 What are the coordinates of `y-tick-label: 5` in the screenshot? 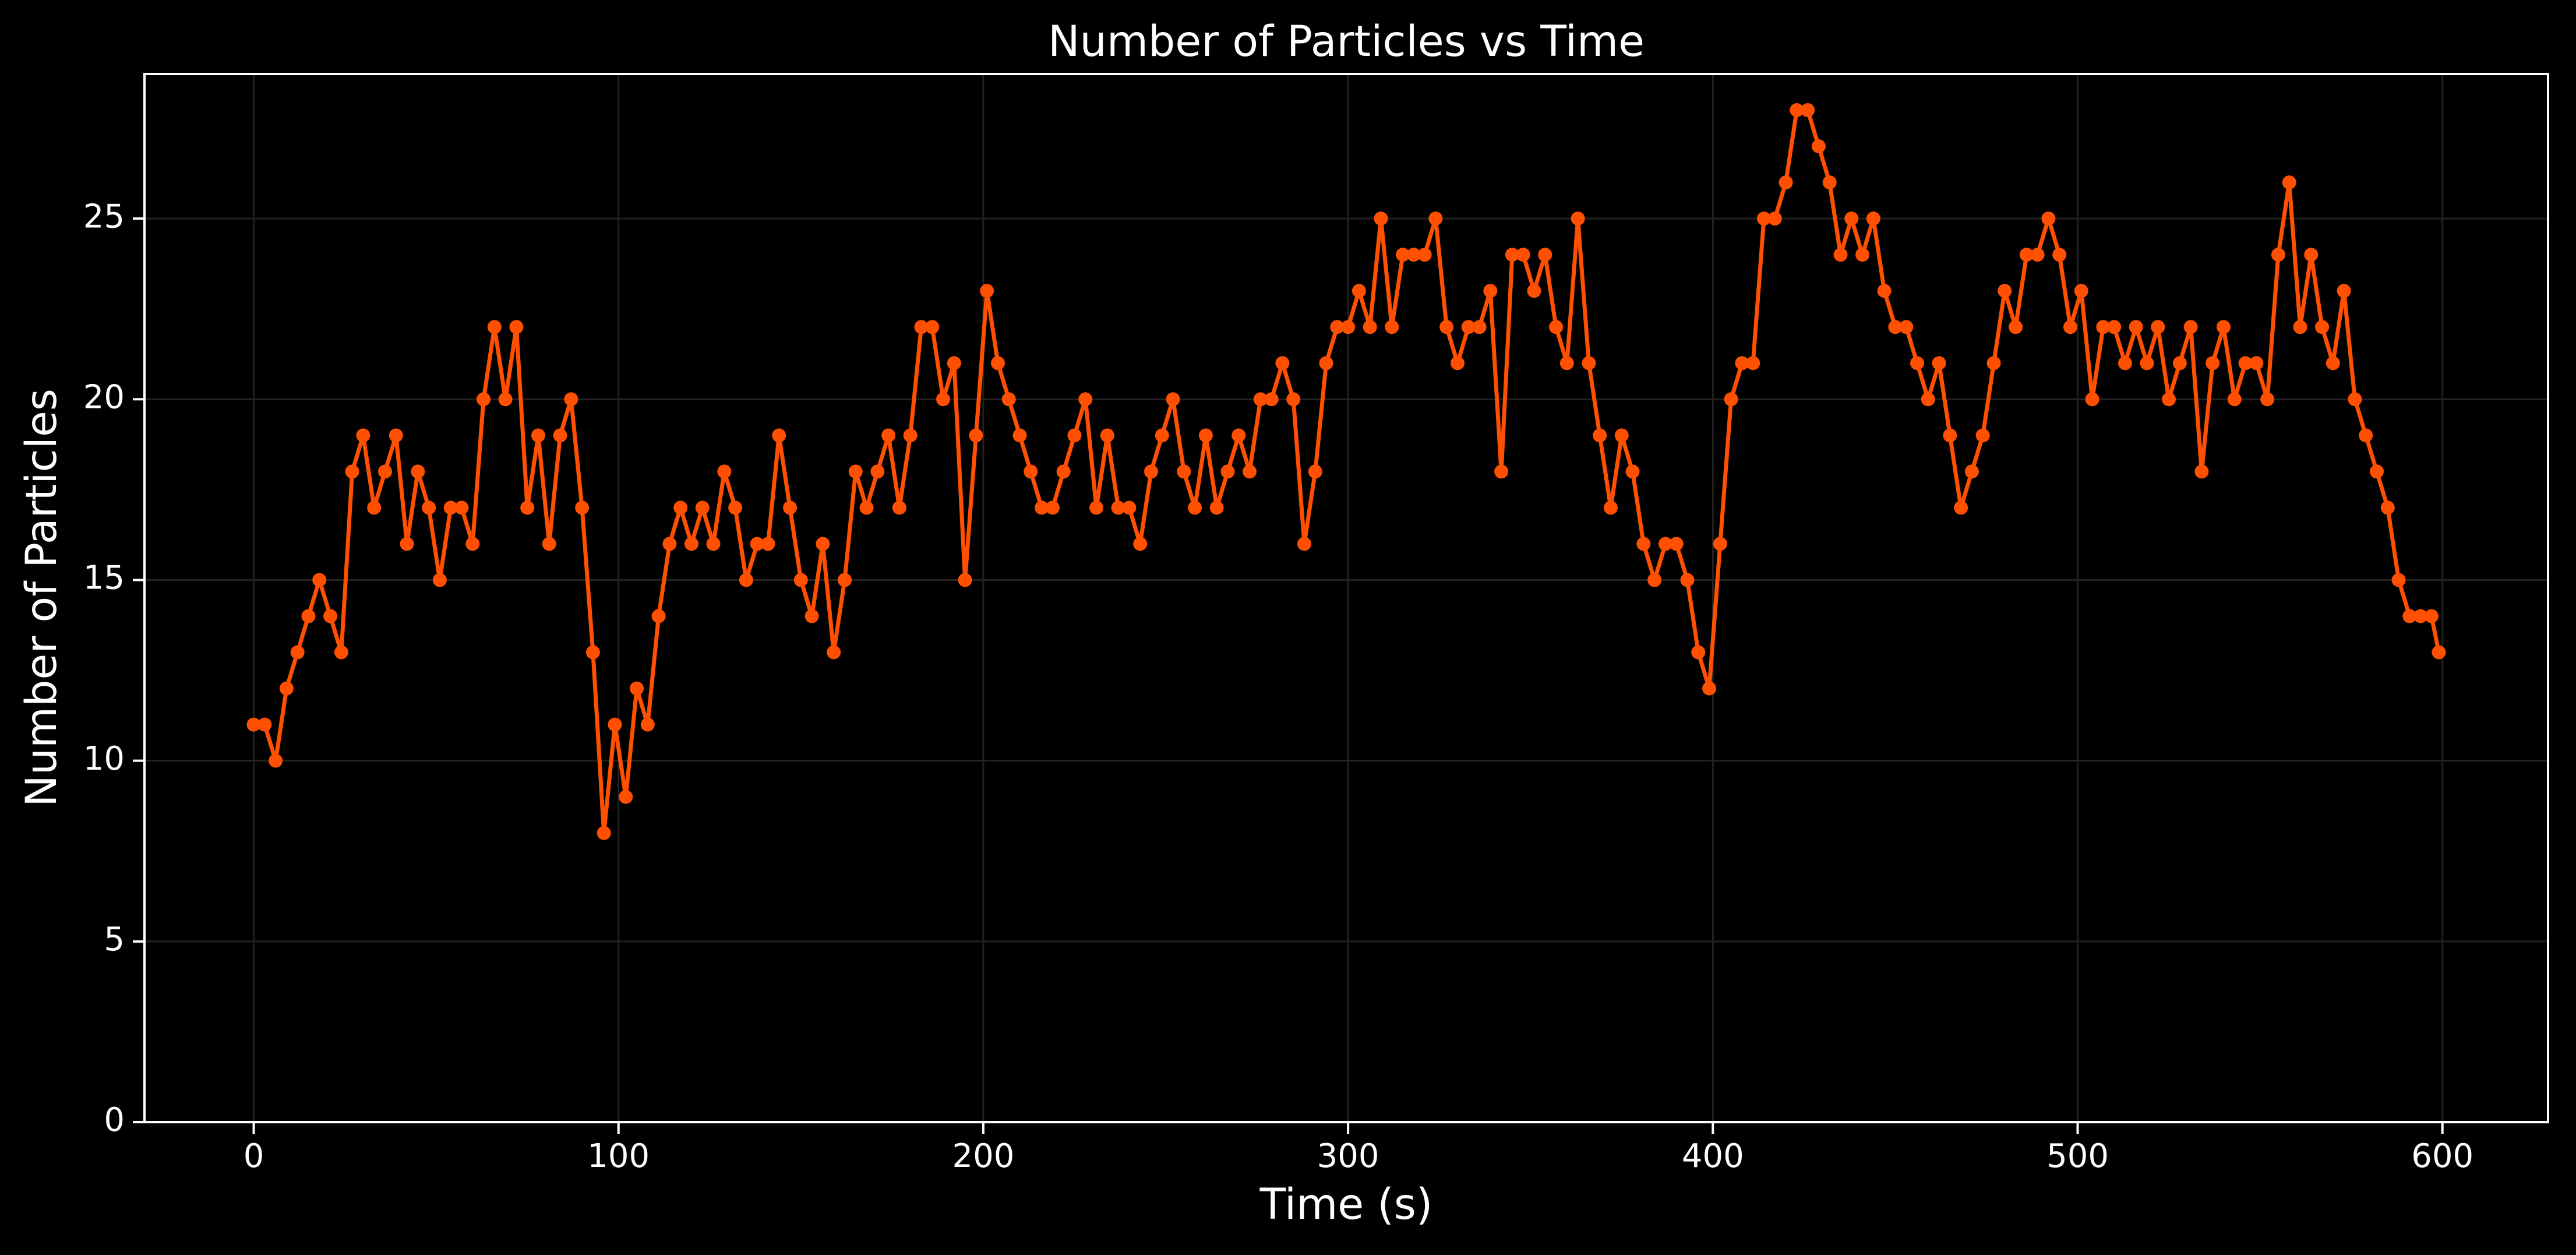 It's located at (115, 939).